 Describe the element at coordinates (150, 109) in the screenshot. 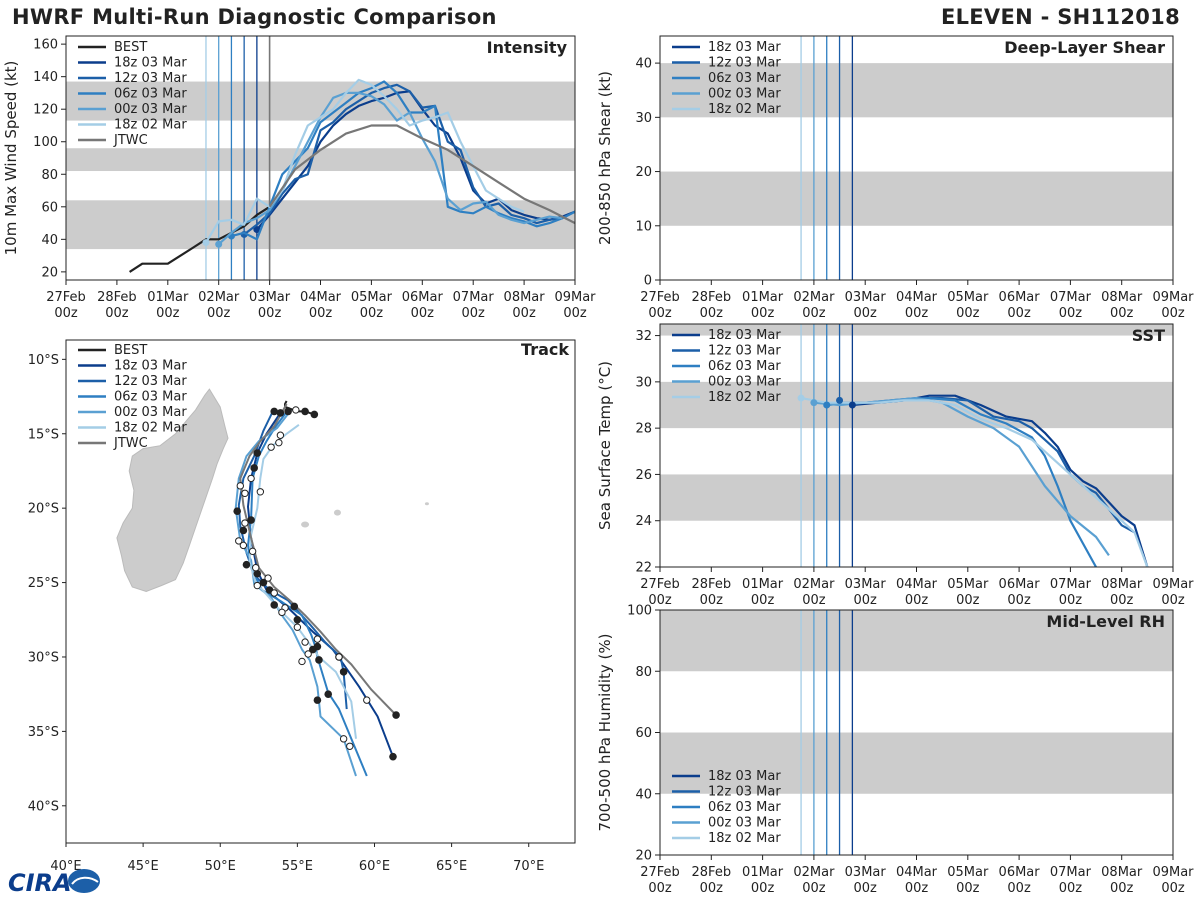

I see `intensity-legend-label: 00z 03 Mar` at that location.